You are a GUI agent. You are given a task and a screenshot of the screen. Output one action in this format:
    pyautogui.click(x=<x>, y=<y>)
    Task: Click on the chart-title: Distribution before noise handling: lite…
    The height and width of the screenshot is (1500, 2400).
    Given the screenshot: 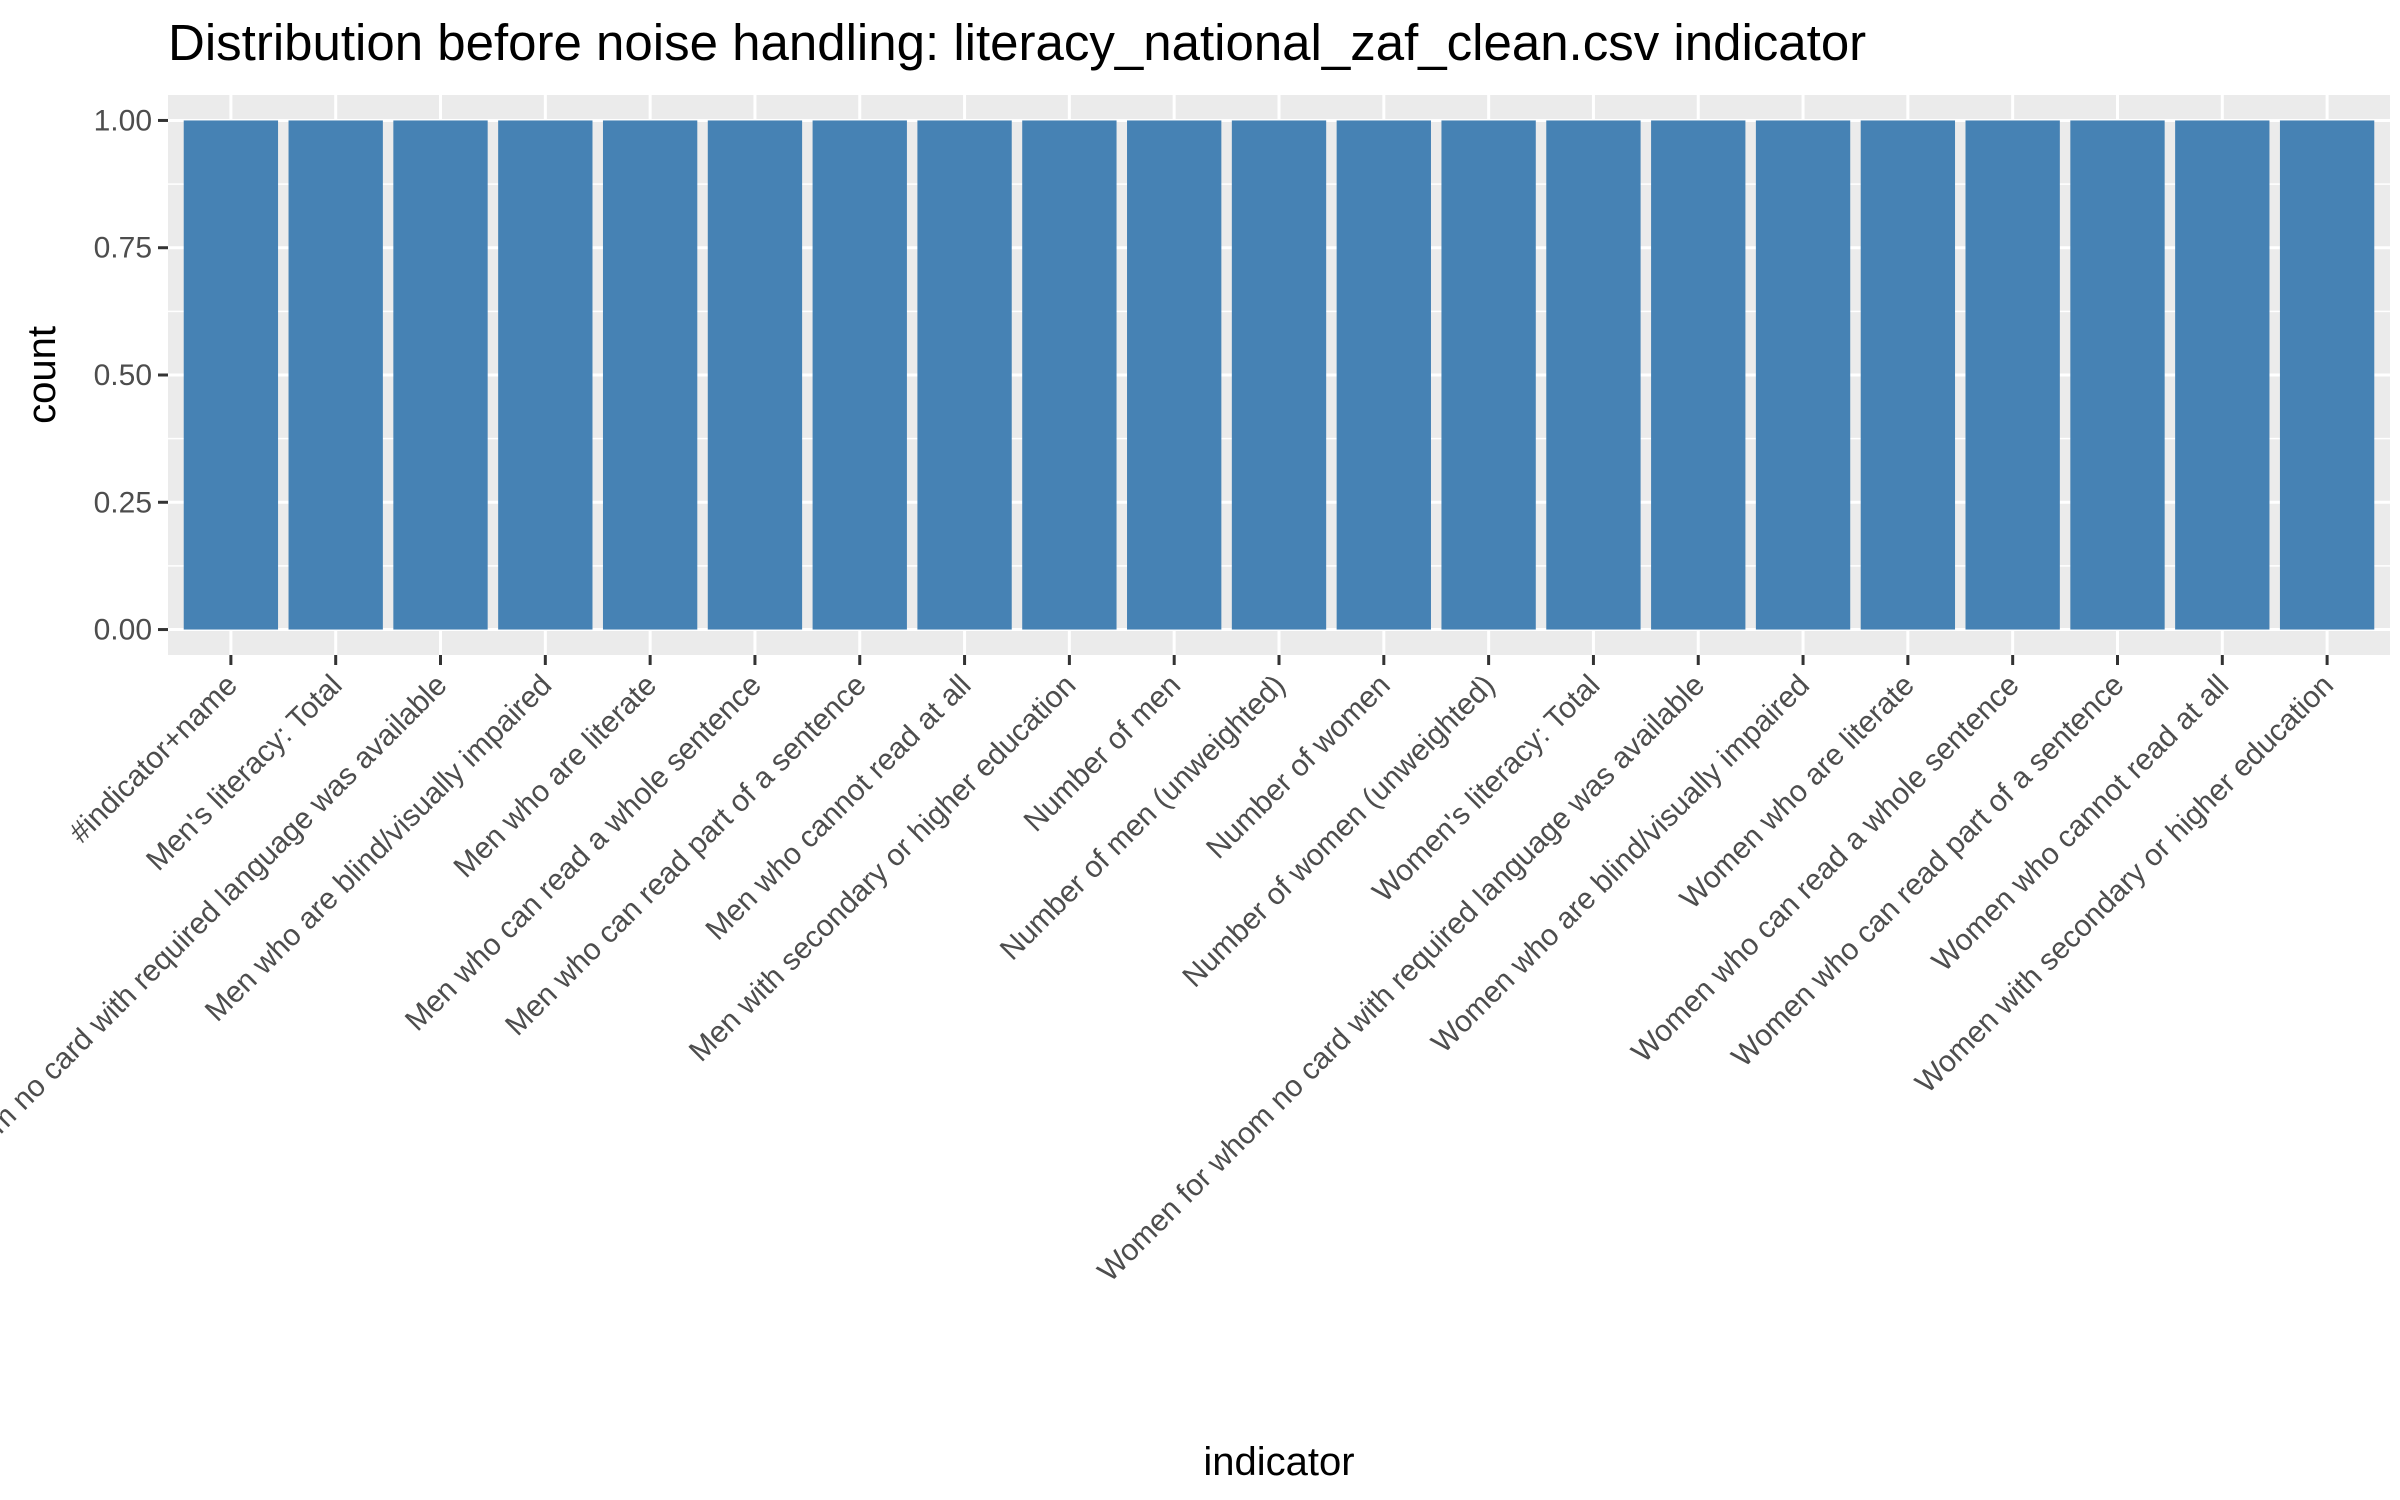 What is the action you would take?
    pyautogui.click(x=1017, y=42)
    